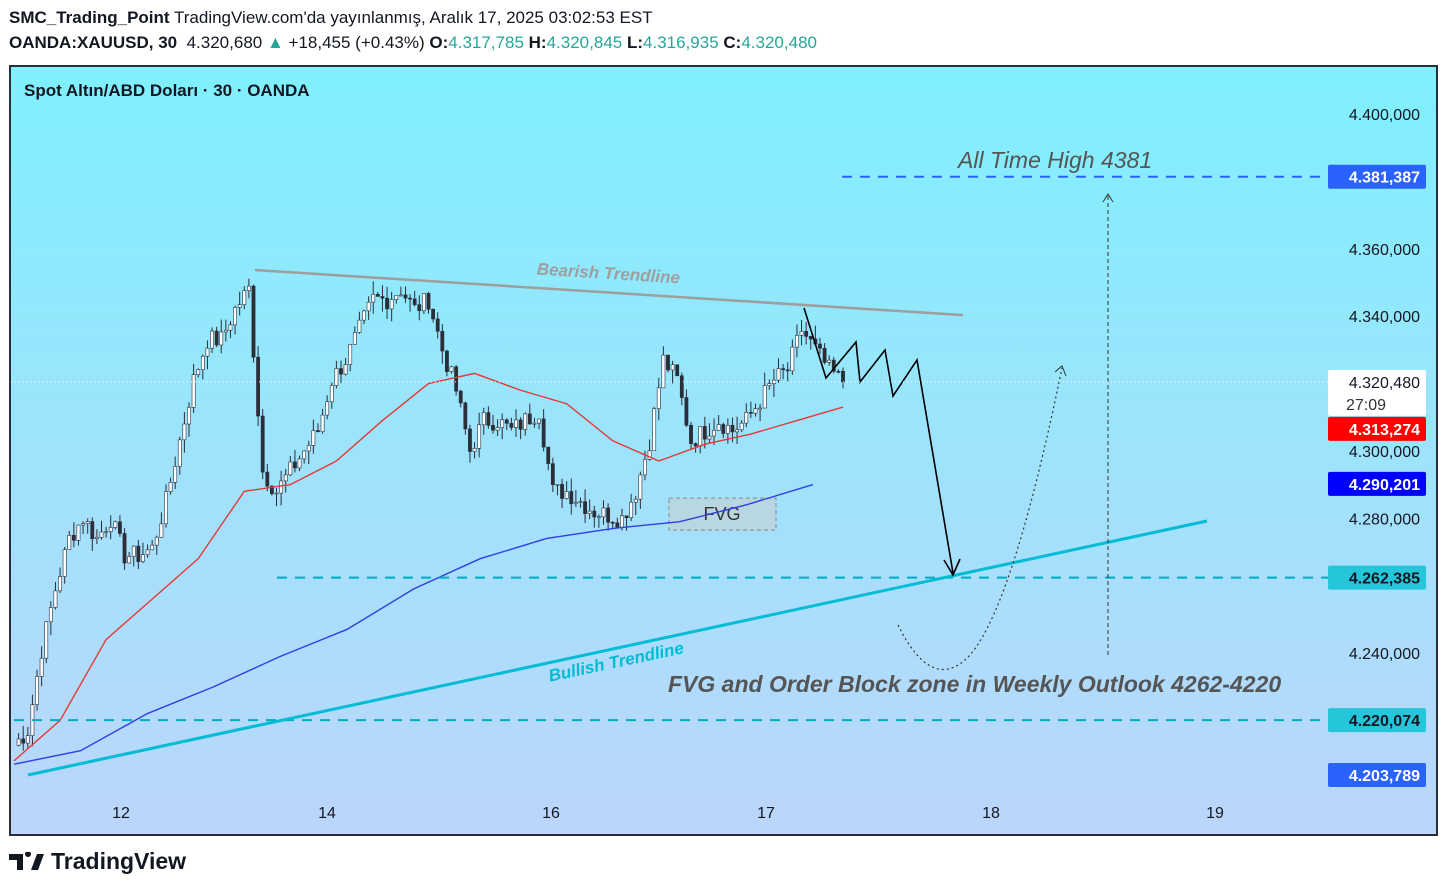  What do you see at coordinates (1384, 317) in the screenshot?
I see `y-tick-label: 4.340,000` at bounding box center [1384, 317].